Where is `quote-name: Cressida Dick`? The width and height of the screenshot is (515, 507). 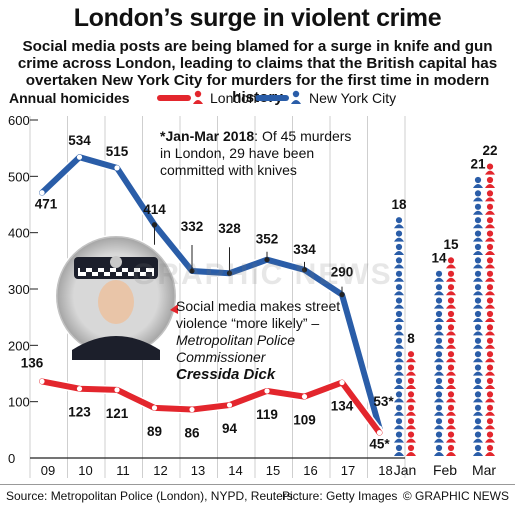
quote-name: Cressida Dick is located at coordinates (226, 374).